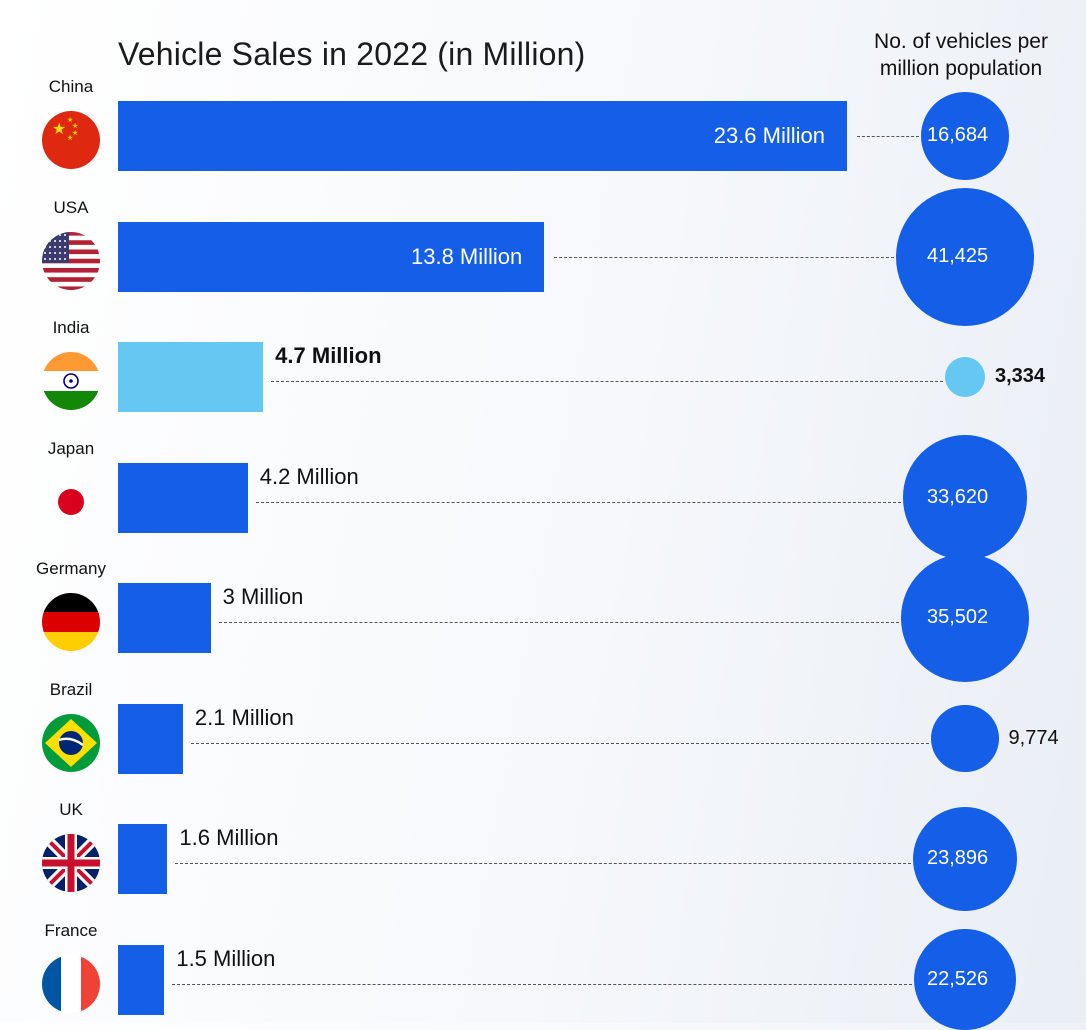  Describe the element at coordinates (958, 496) in the screenshot. I see `bubble-value-label-japan: 33,620` at that location.